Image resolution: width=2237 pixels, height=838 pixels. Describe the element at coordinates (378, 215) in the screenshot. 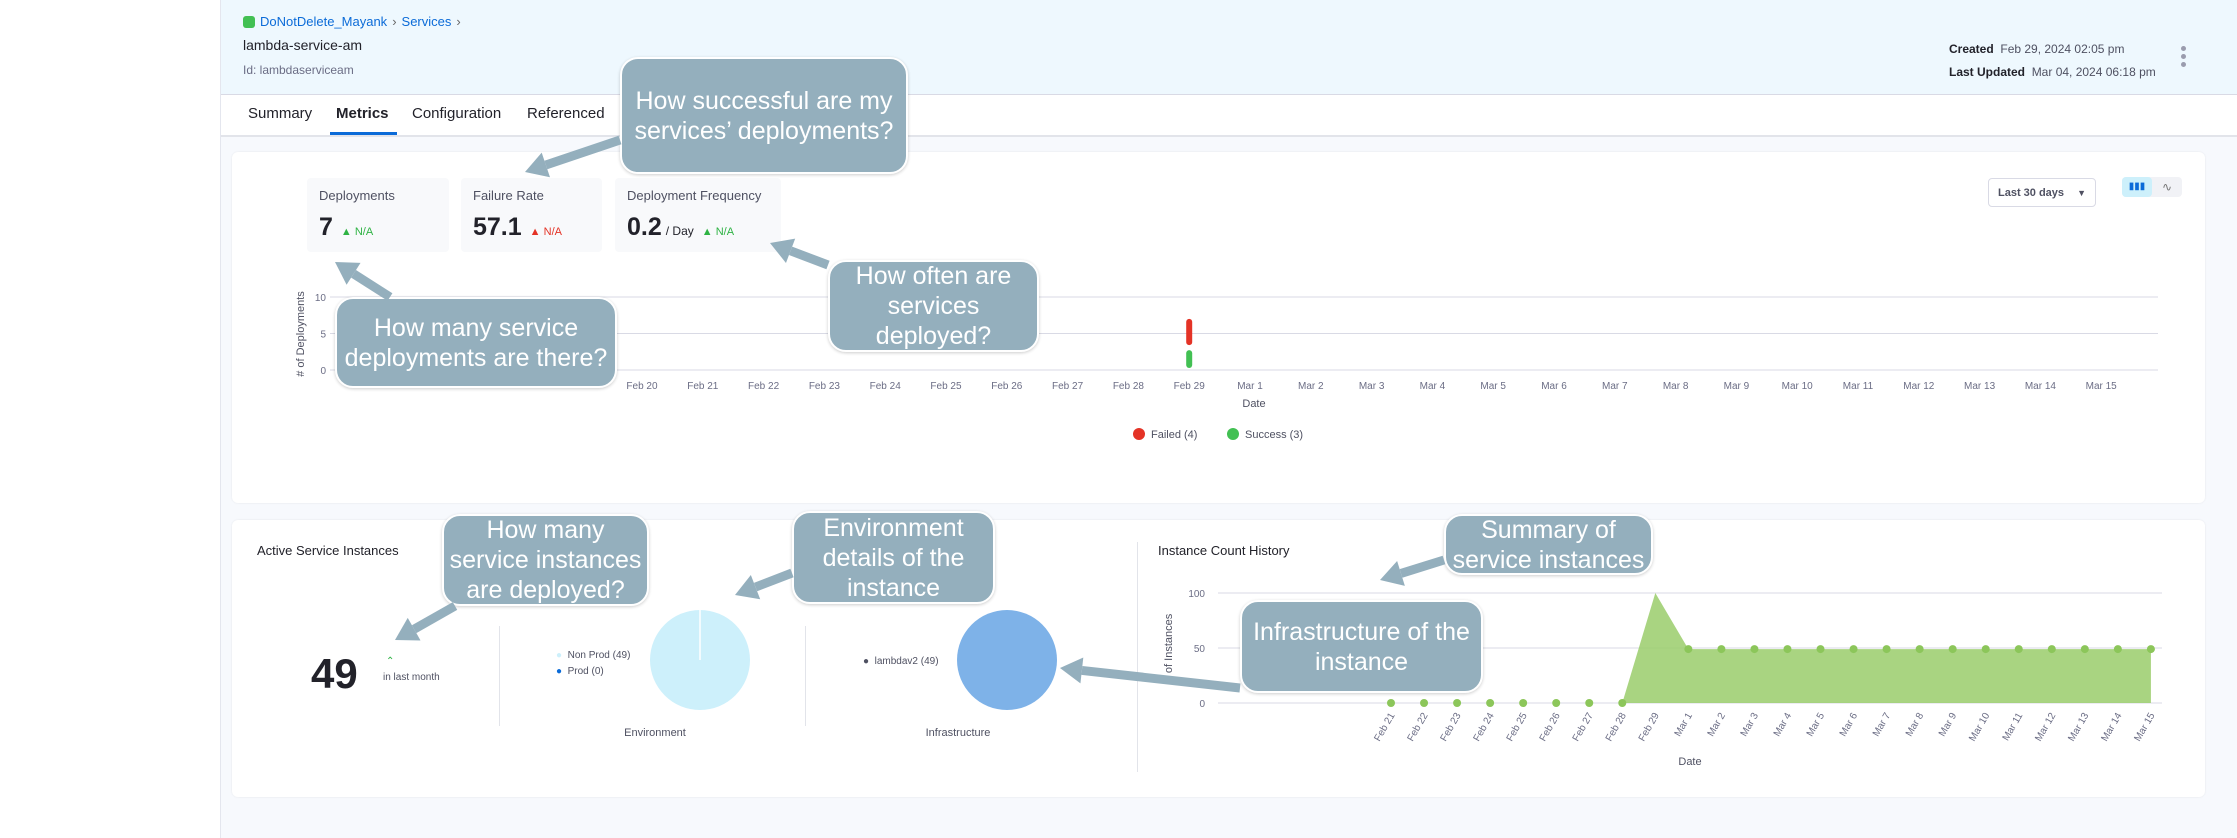

I see `metric-deployments: Deployments 7 ▲ N/A` at that location.